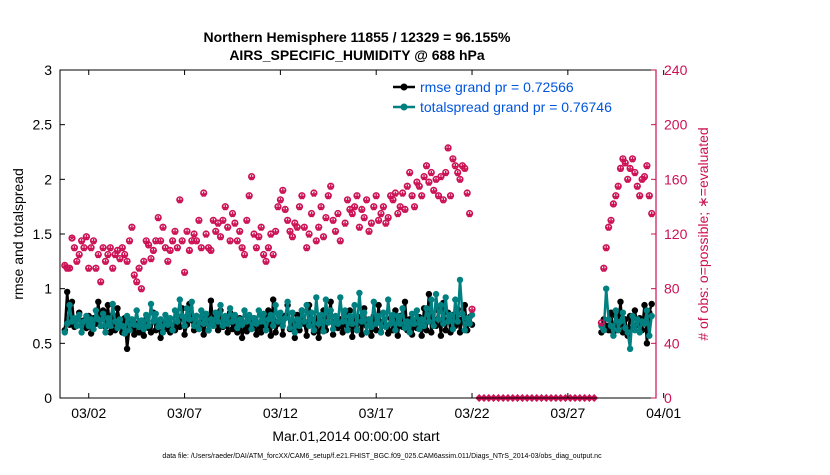 The image size is (830, 475). What do you see at coordinates (280, 413) in the screenshot?
I see `x-tick-label: 03/12` at bounding box center [280, 413].